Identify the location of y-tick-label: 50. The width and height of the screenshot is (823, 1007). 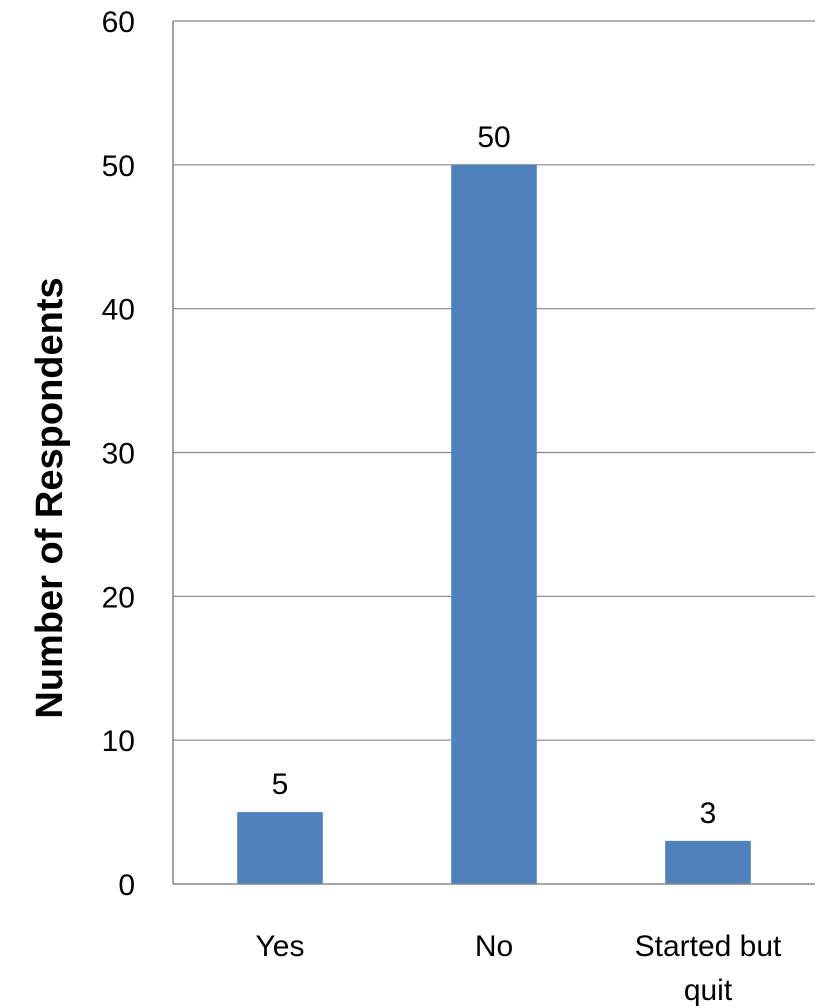
(118, 166).